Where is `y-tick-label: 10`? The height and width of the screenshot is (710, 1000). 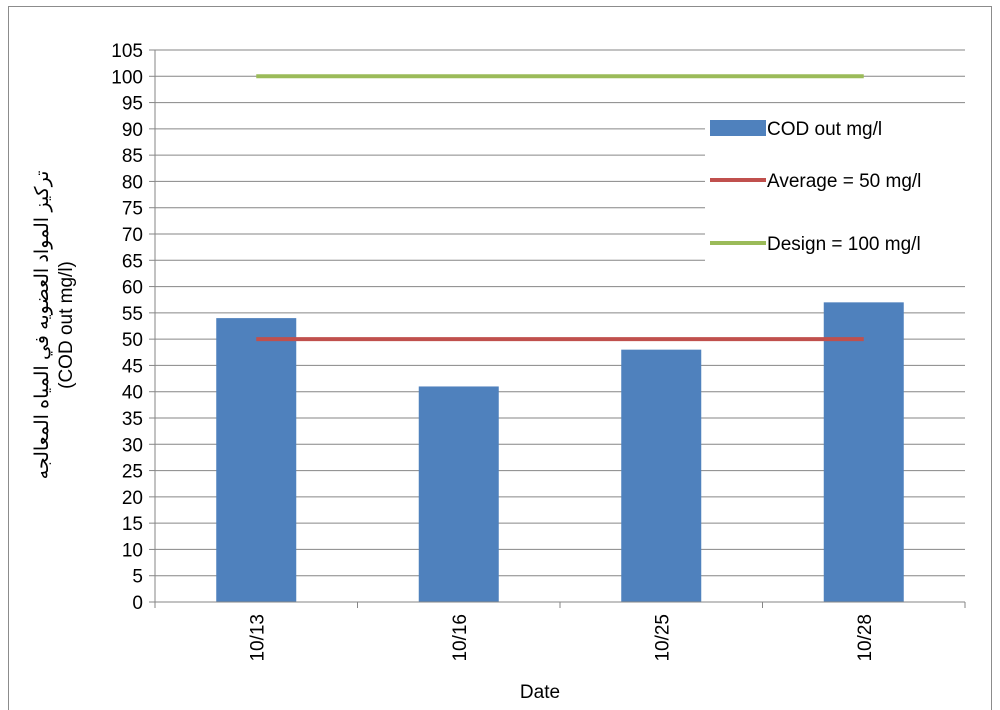
y-tick-label: 10 is located at coordinates (132, 550).